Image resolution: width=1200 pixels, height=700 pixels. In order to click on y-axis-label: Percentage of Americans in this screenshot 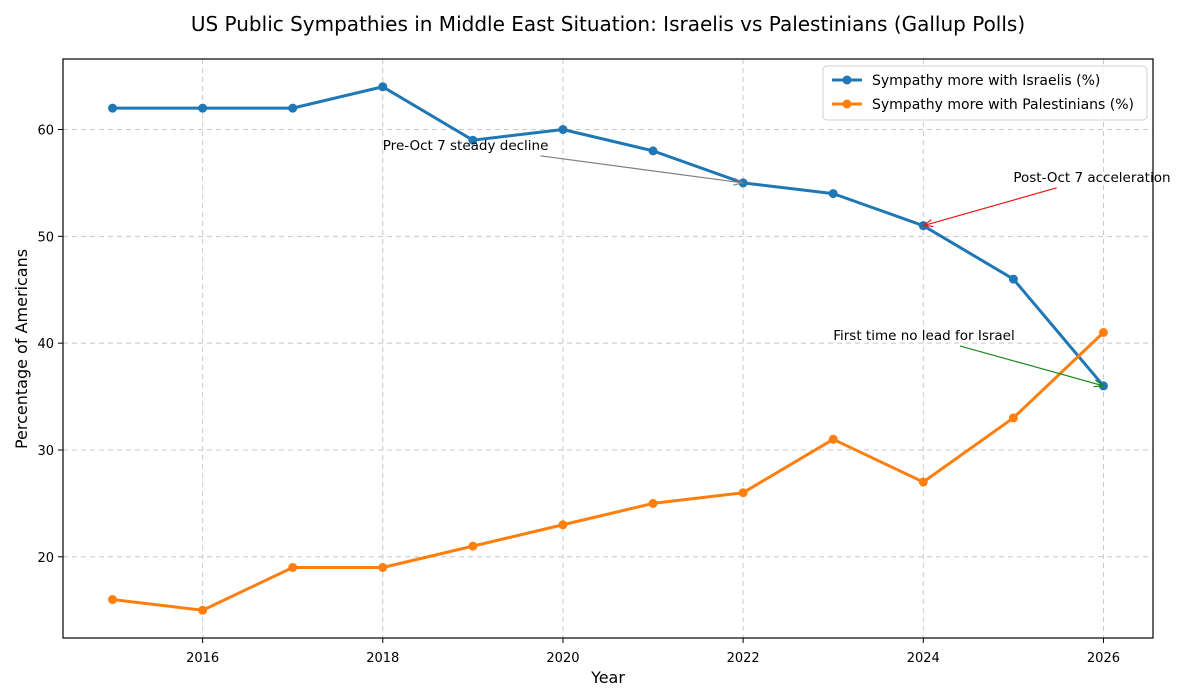, I will do `click(21, 349)`.